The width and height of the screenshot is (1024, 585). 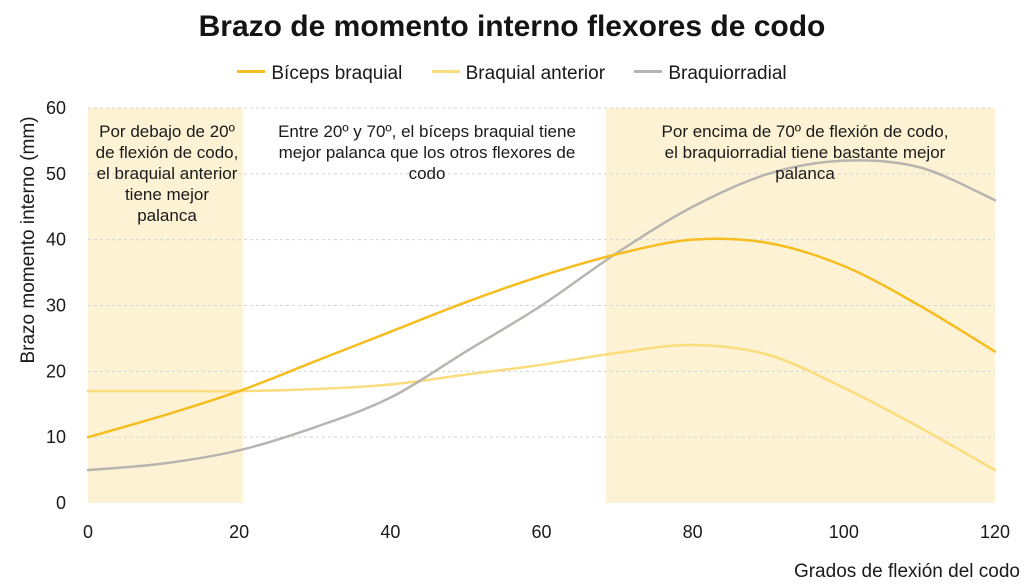 What do you see at coordinates (28, 239) in the screenshot?
I see `y-axis-label: Brazo momento interno (mm)` at bounding box center [28, 239].